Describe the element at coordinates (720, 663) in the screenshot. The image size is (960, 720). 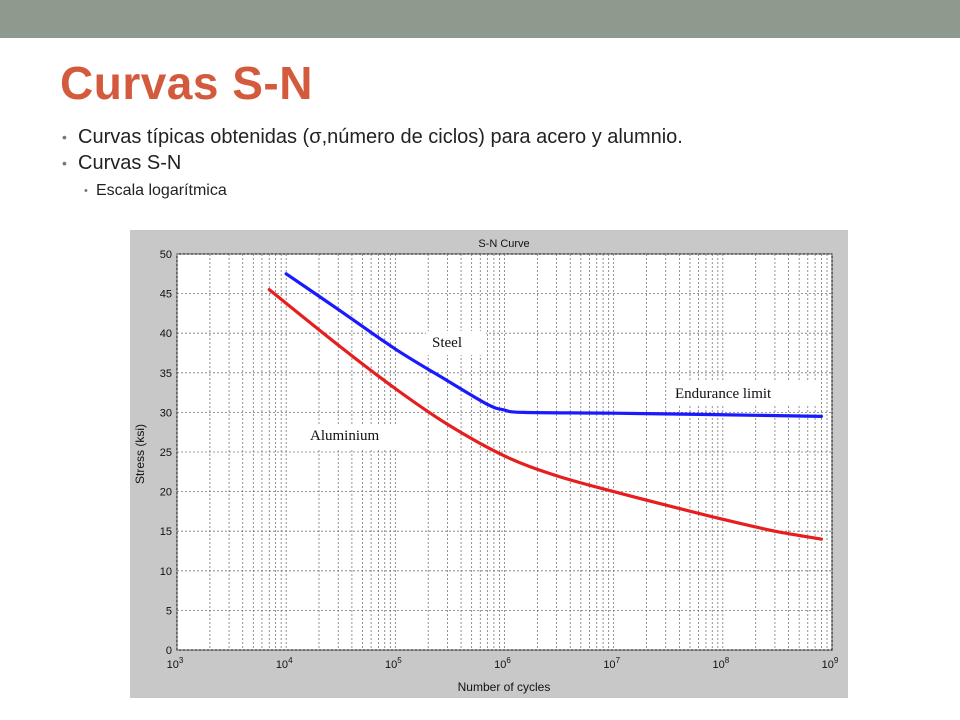
I see `x-tick-label: 10⁸` at that location.